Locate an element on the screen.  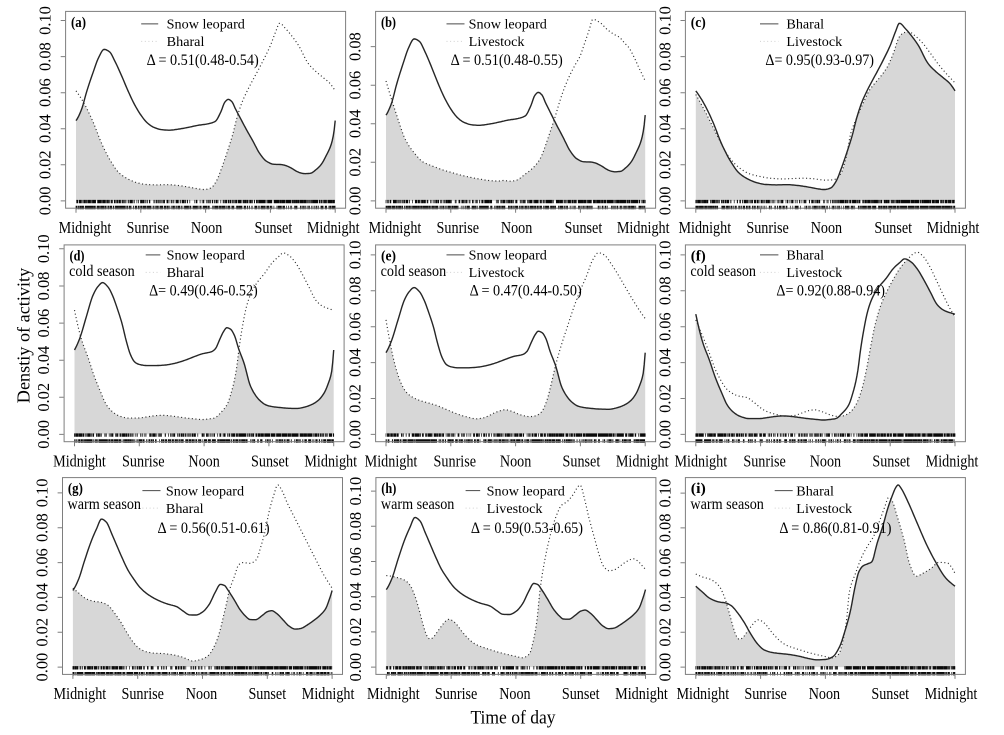
svg-text: Δ = 0.59(0.53-0.65) is located at coordinates (527, 528).